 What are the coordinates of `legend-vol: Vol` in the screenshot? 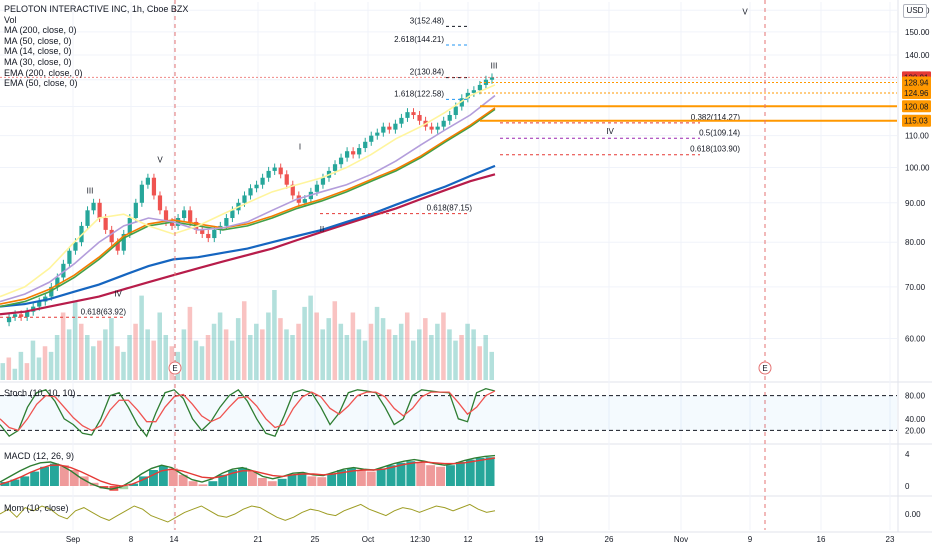 It's located at (10, 19).